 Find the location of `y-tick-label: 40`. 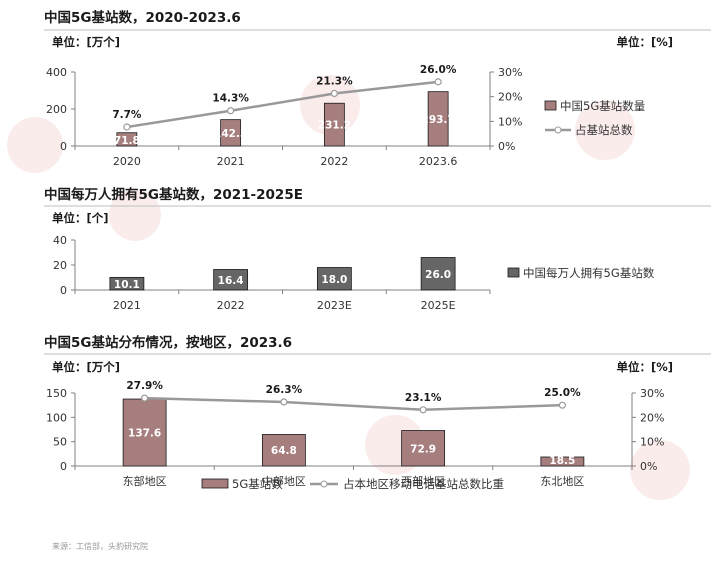

y-tick-label: 40 is located at coordinates (60, 240).